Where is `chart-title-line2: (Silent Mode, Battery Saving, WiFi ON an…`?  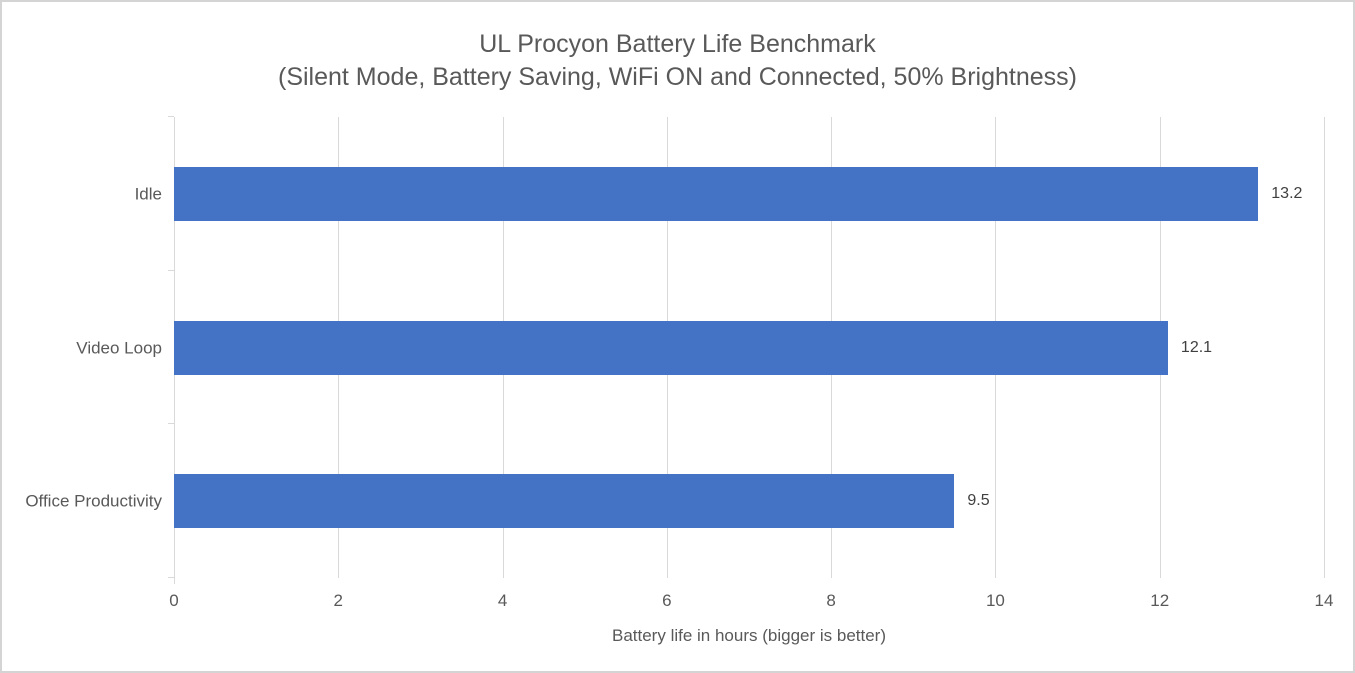
chart-title-line2: (Silent Mode, Battery Saving, WiFi ON an… is located at coordinates (677, 77).